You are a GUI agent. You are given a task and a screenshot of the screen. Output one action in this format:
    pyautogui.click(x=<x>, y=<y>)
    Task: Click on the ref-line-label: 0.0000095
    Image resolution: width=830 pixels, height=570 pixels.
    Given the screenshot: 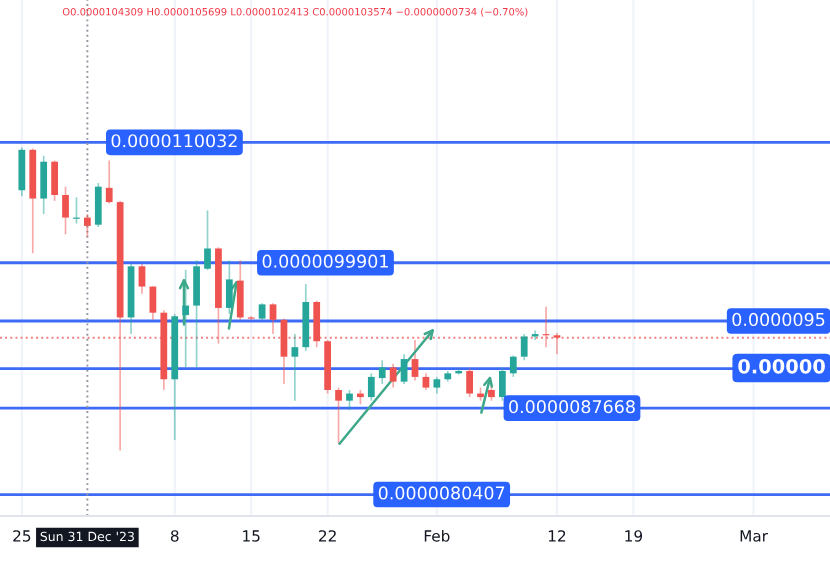 What is the action you would take?
    pyautogui.click(x=778, y=319)
    